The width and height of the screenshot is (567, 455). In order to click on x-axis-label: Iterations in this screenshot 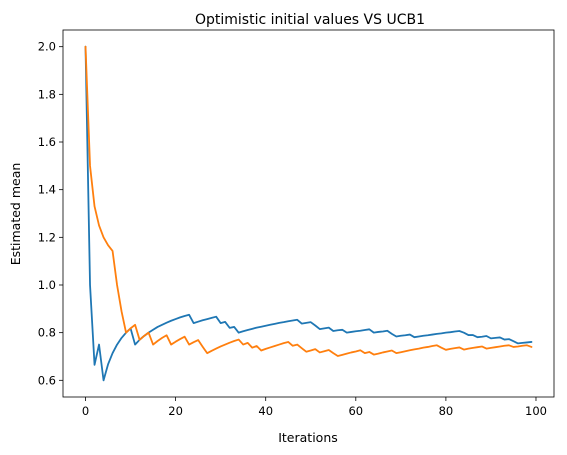, I will do `click(308, 437)`.